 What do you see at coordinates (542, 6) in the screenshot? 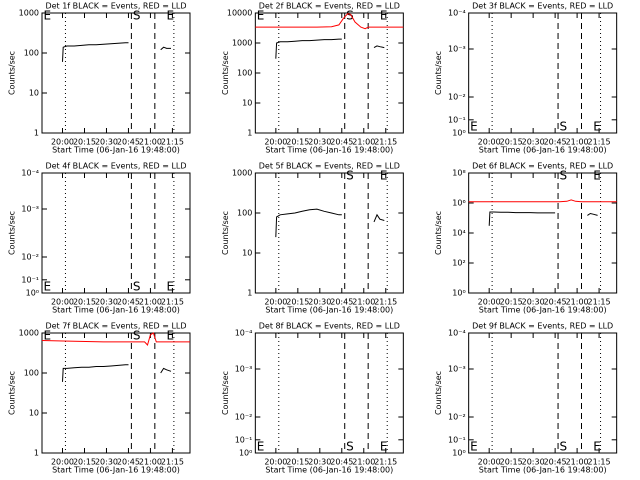
I see `chart-title: Det 3f BLACK = Events, RED = LLD` at bounding box center [542, 6].